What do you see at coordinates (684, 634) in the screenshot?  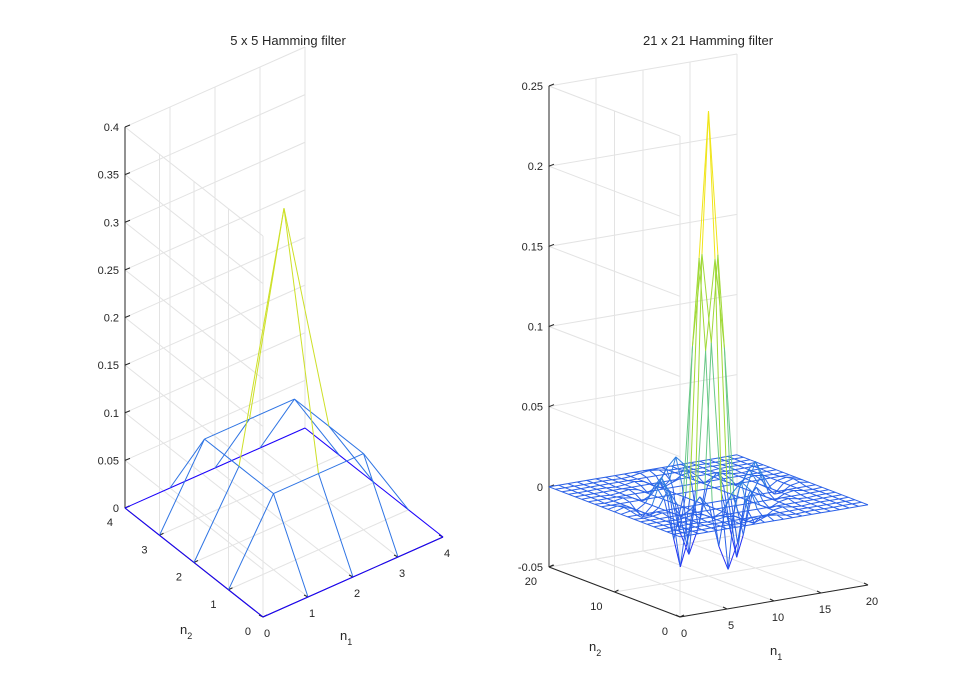 I see `x-tick-label: 0` at bounding box center [684, 634].